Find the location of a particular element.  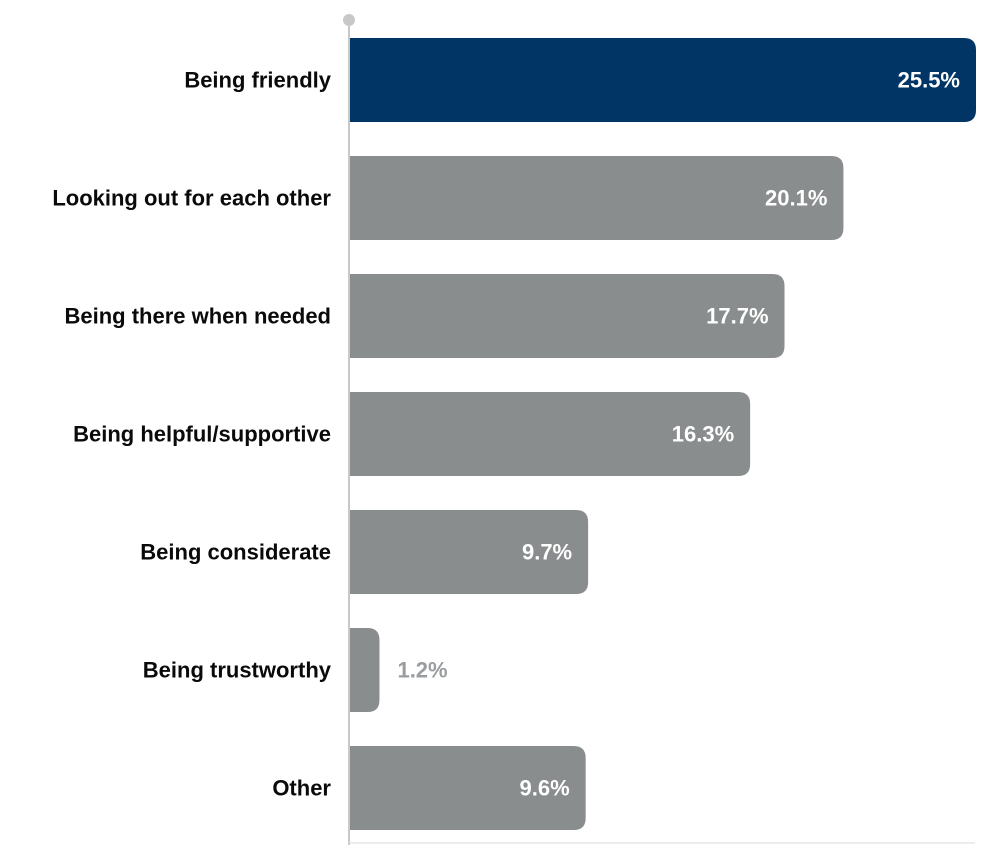

bar-being-trustworthy is located at coordinates (365, 670).